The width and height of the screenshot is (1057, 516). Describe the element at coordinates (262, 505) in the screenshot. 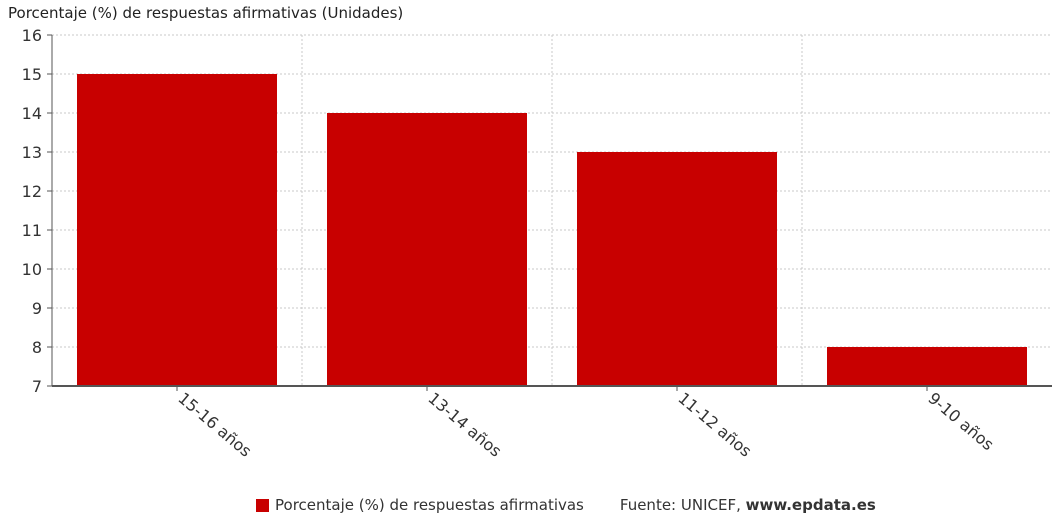

I see `legend-swatch` at that location.